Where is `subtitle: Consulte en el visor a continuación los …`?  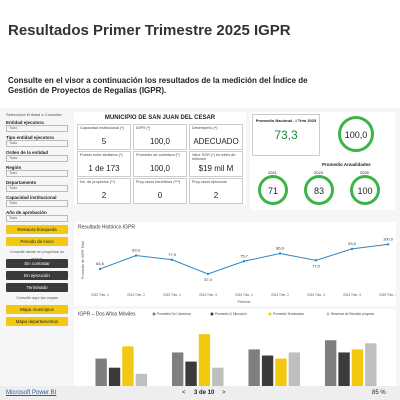
subtitle: Consulte en el visor a continuación los … is located at coordinates (158, 85).